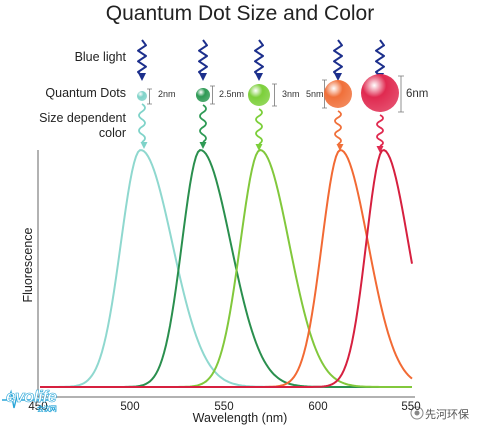  Describe the element at coordinates (46, 409) in the screenshot. I see `watermark-left-subtext: 会议网` at that location.